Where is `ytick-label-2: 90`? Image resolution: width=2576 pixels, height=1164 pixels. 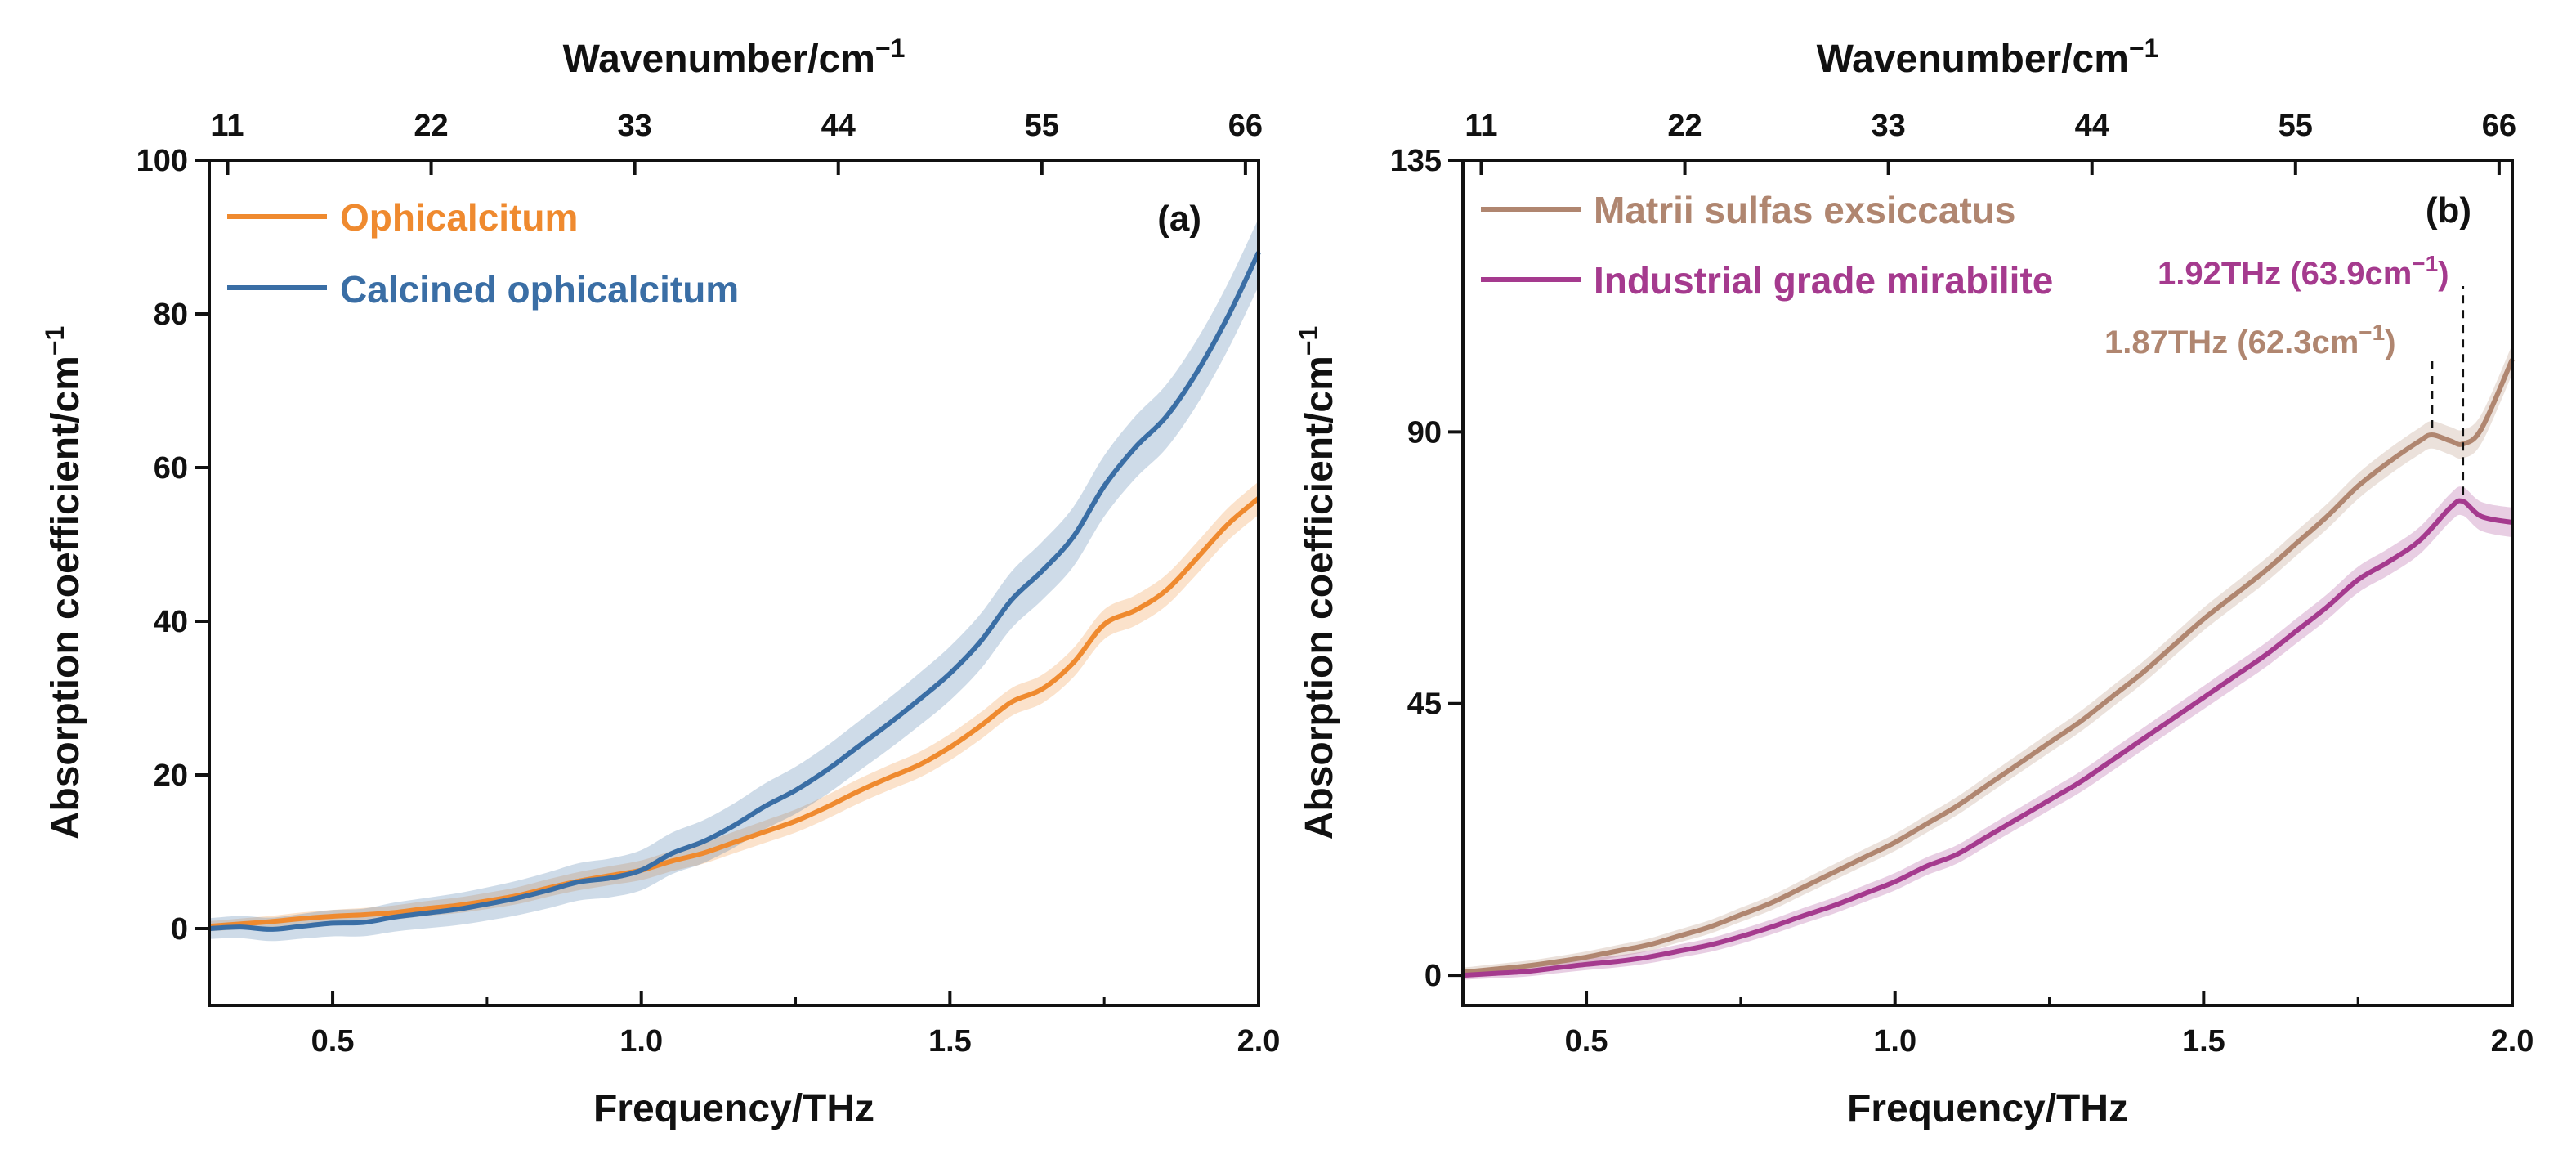 ytick-label-2: 90 is located at coordinates (1424, 433).